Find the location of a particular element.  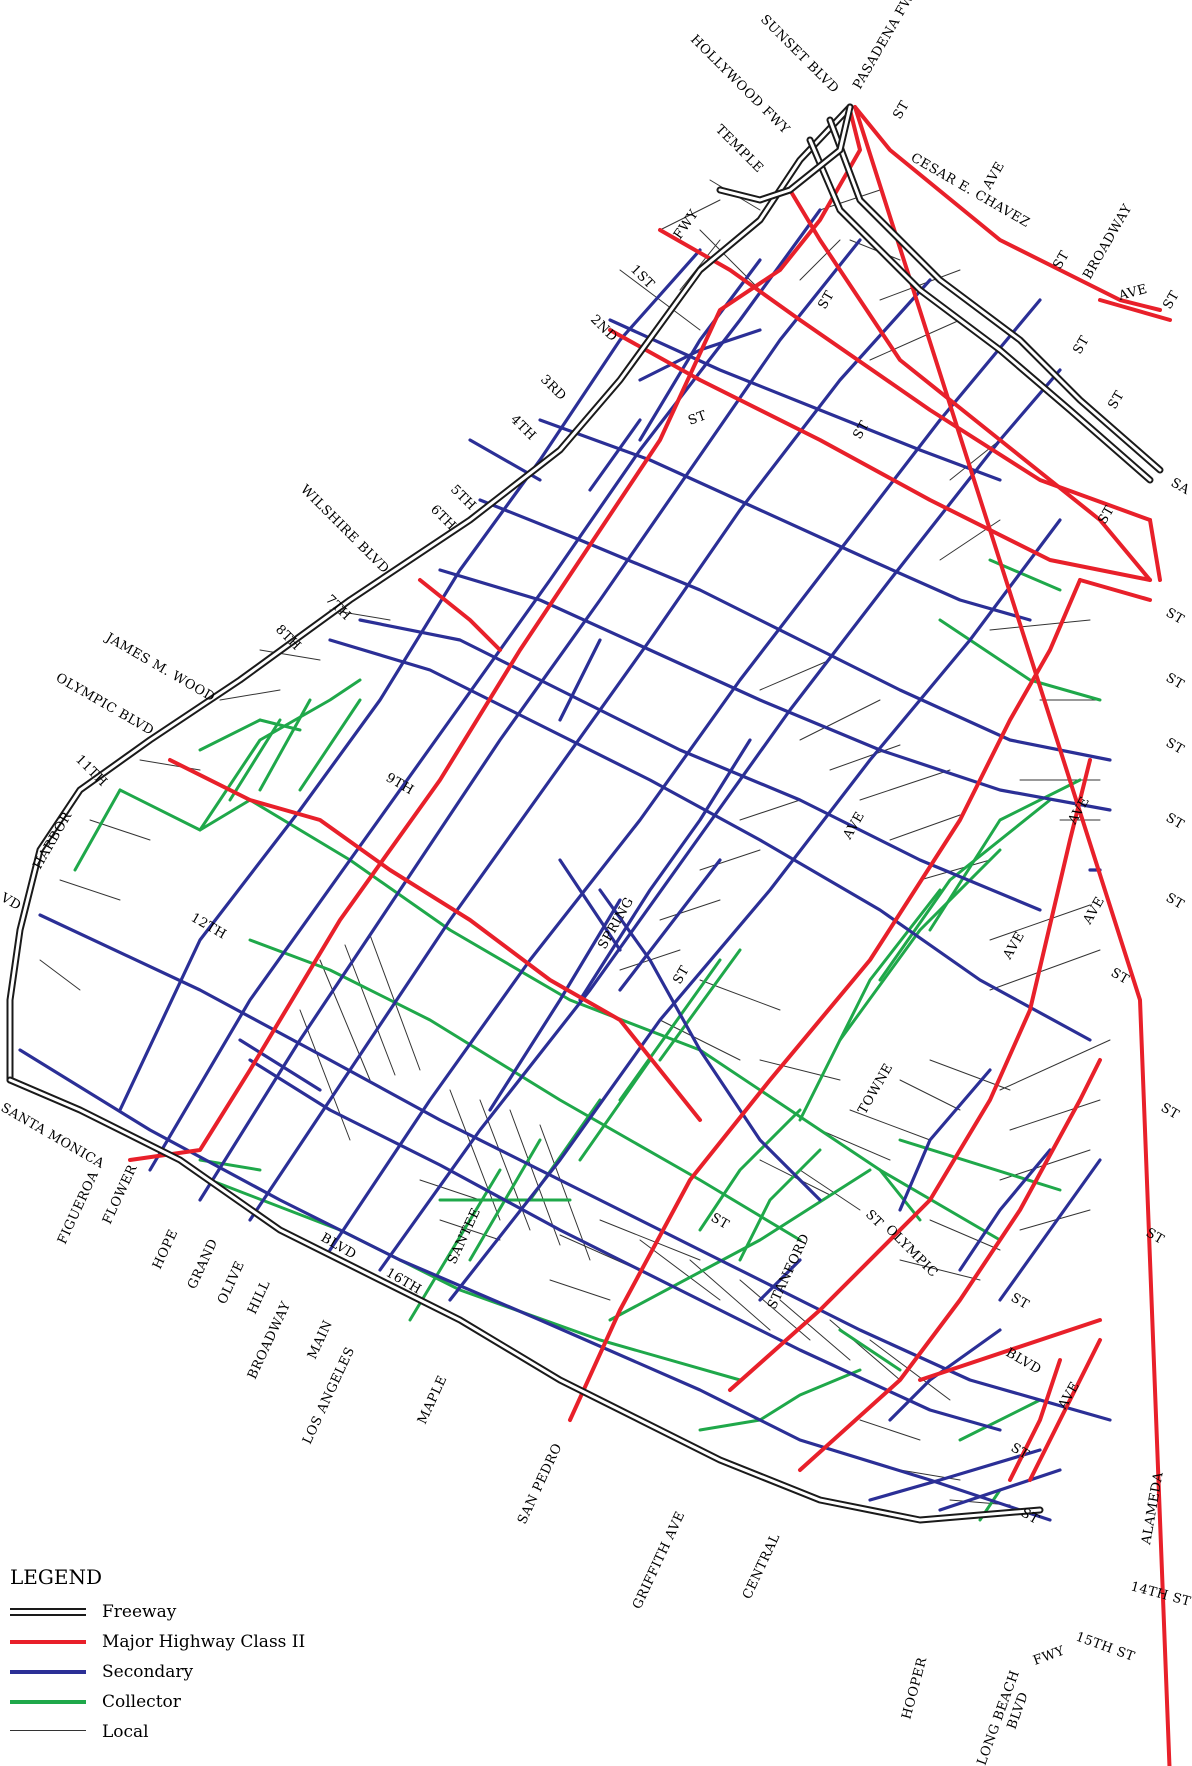

street-label: SANTA MONICA is located at coordinates (53, 1136).